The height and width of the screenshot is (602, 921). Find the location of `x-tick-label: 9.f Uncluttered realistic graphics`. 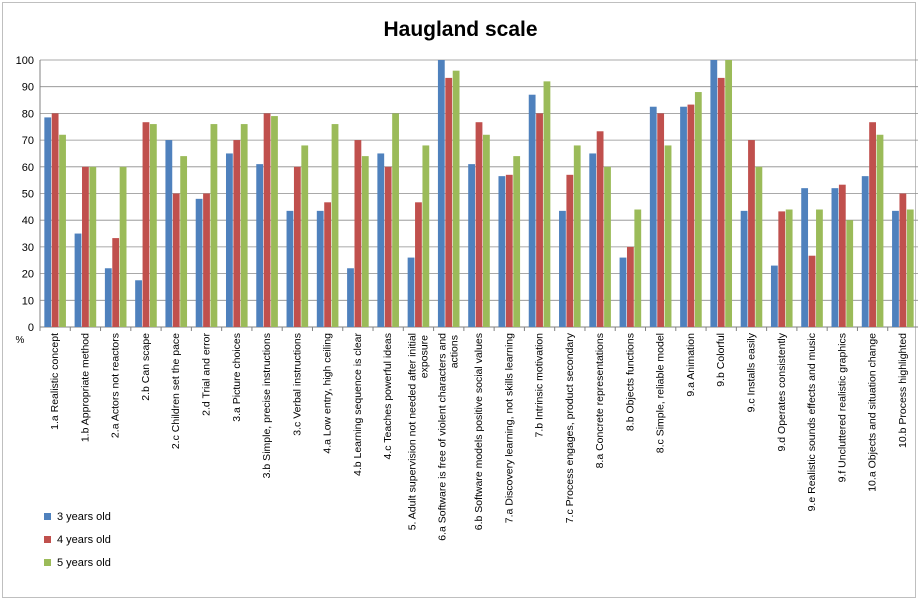

x-tick-label: 9.f Uncluttered realistic graphics is located at coordinates (842, 407).